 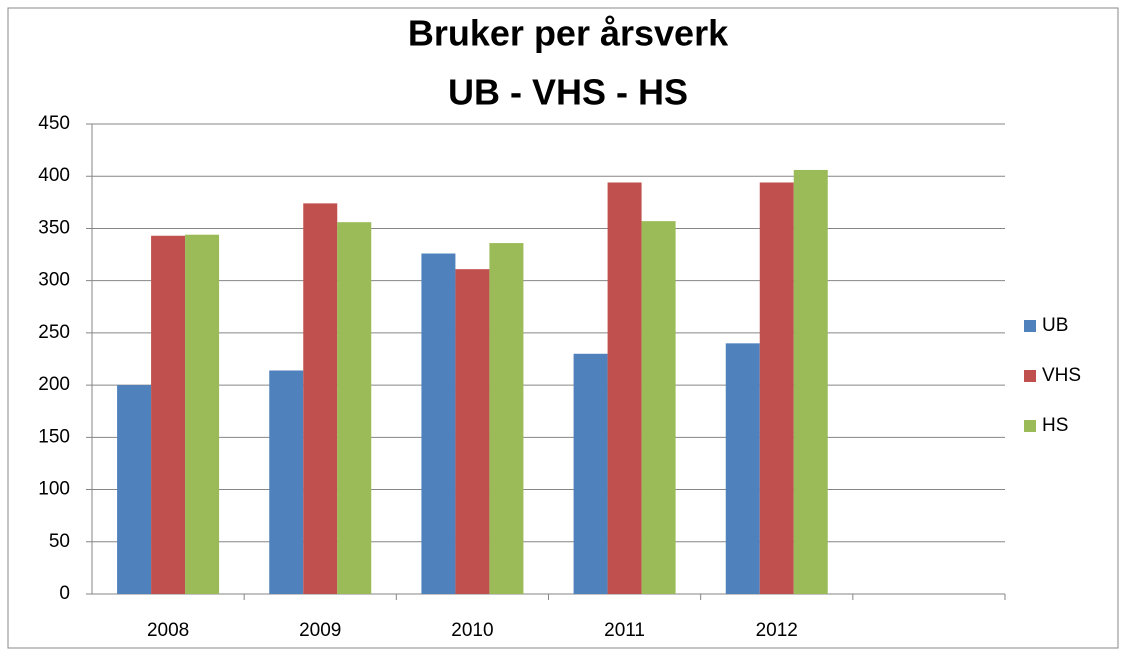 What do you see at coordinates (568, 33) in the screenshot?
I see `chart-title: Bruker per årsverk` at bounding box center [568, 33].